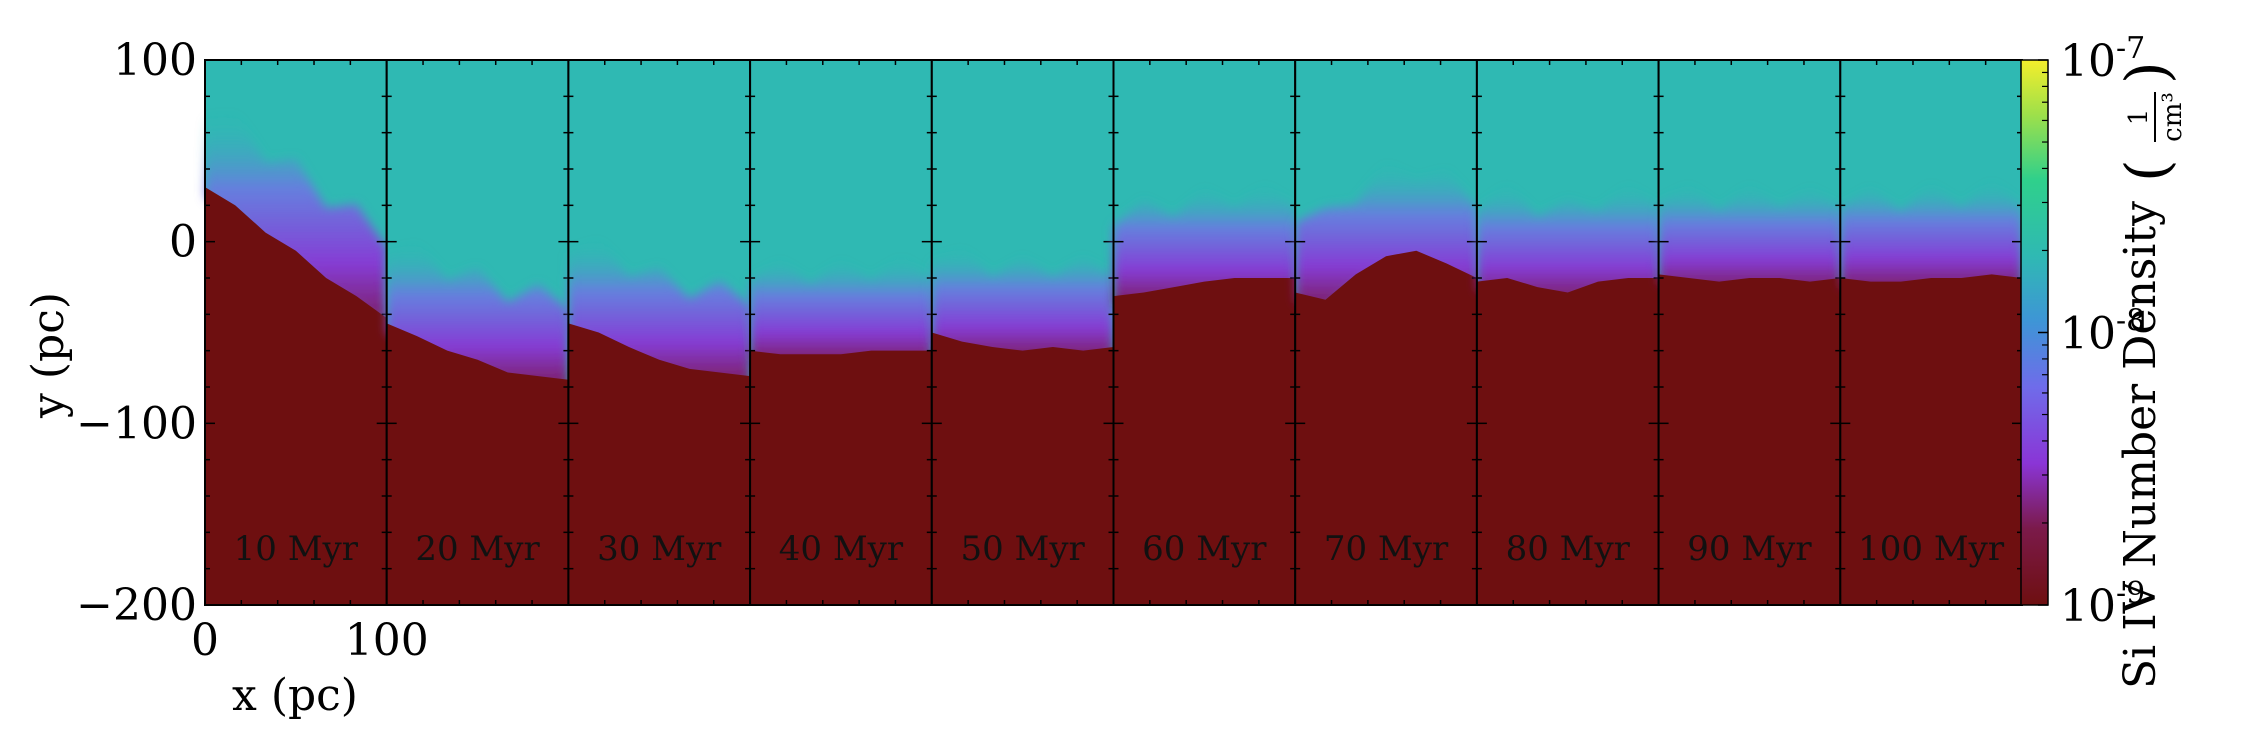 Image resolution: width=2246 pixels, height=744 pixels. I want to click on heatmap-panel: 70 Myr, so click(1386, 332).